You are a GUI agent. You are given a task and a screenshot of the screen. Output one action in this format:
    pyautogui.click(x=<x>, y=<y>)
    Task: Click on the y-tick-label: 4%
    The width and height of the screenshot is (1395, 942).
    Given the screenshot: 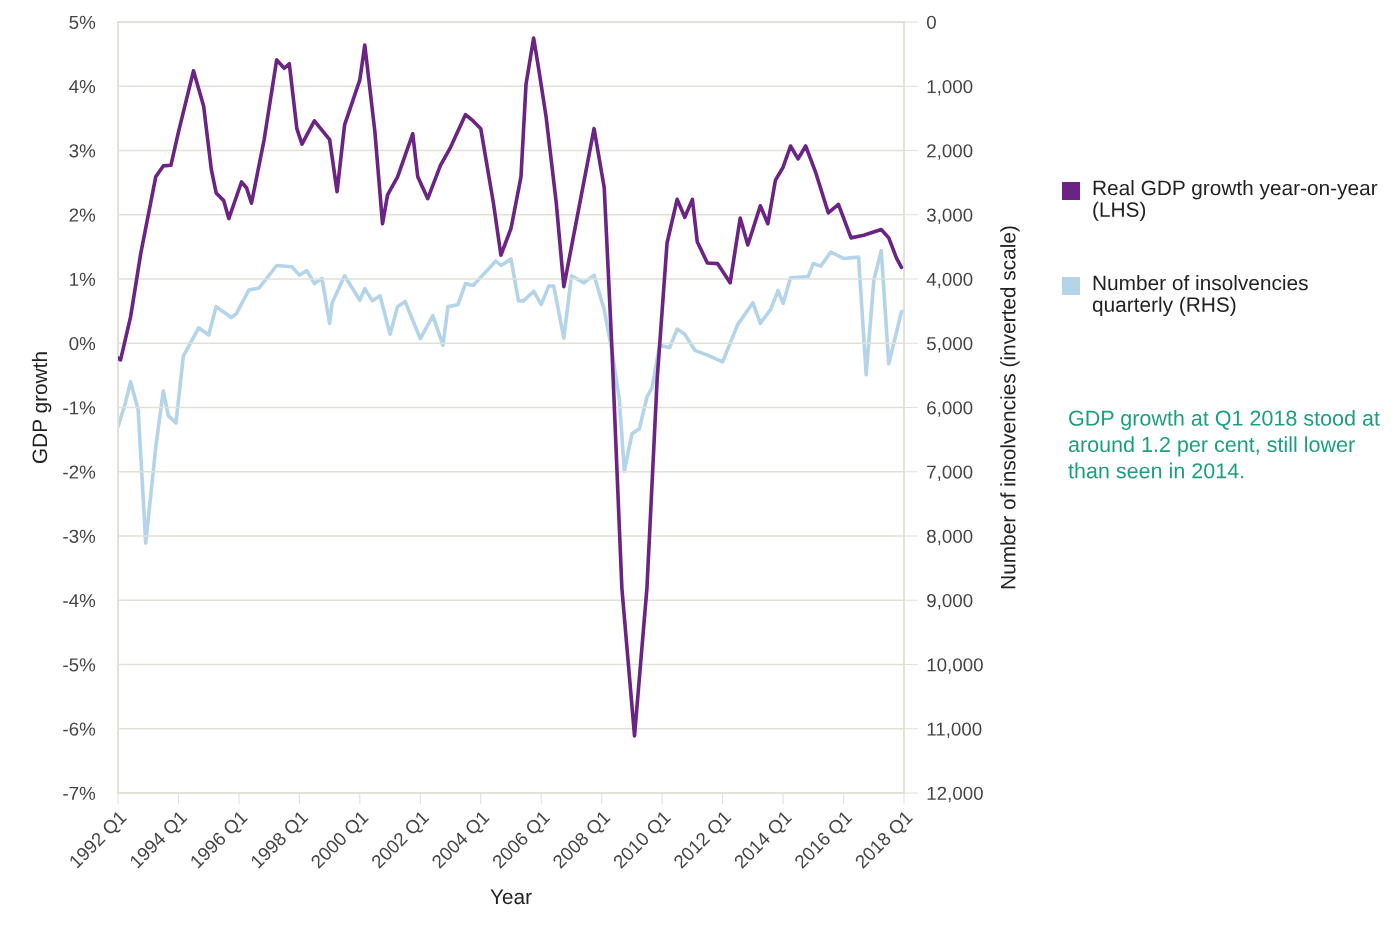 What is the action you would take?
    pyautogui.click(x=82, y=87)
    